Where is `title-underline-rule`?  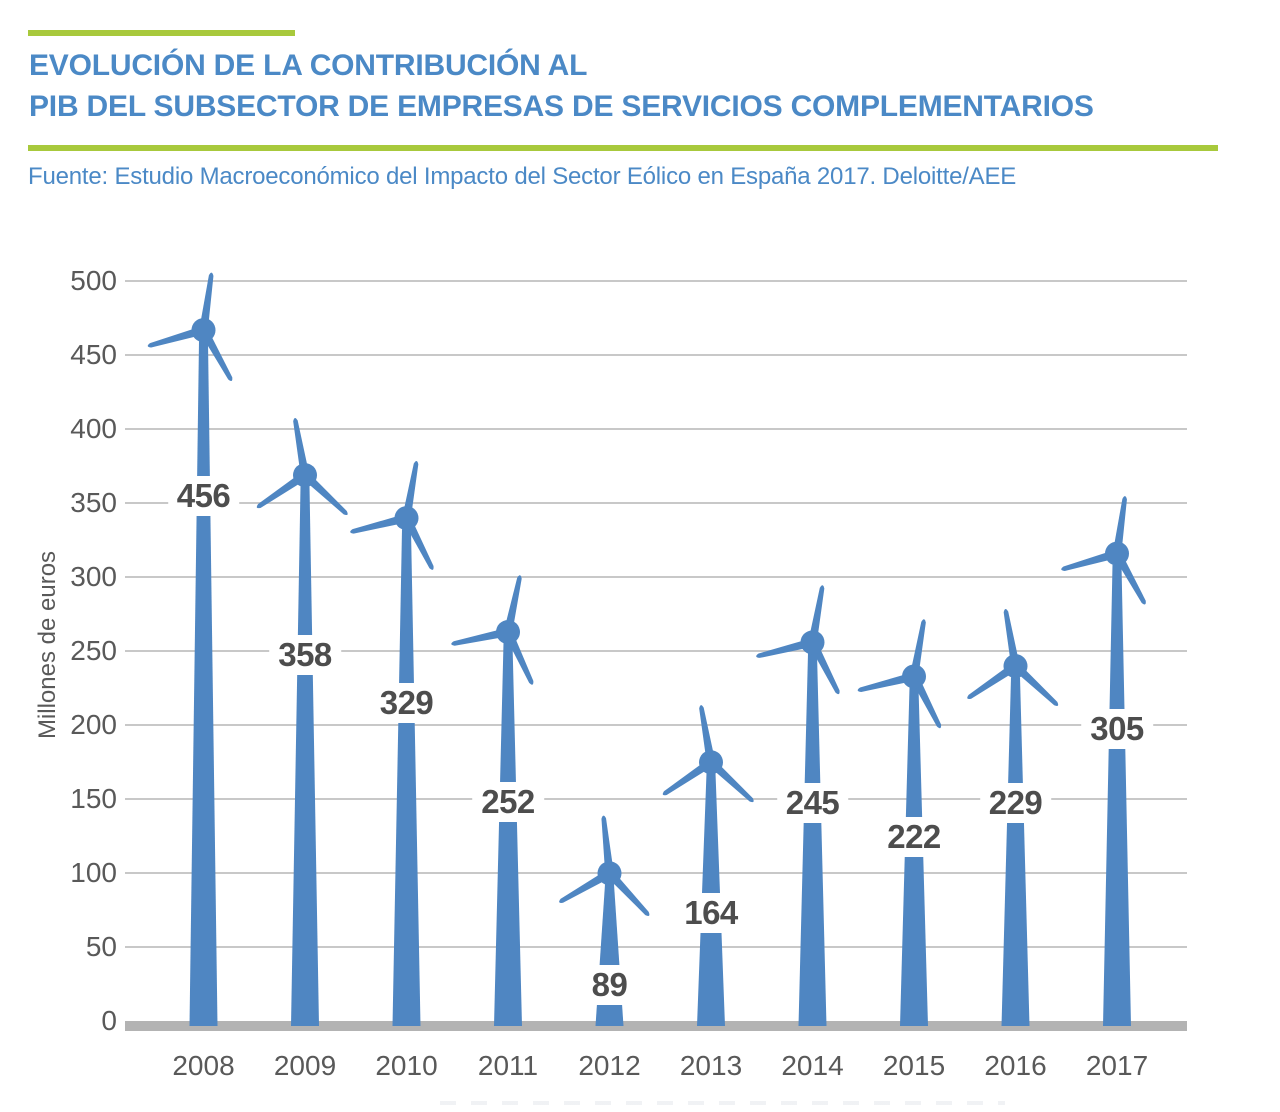 title-underline-rule is located at coordinates (623, 148).